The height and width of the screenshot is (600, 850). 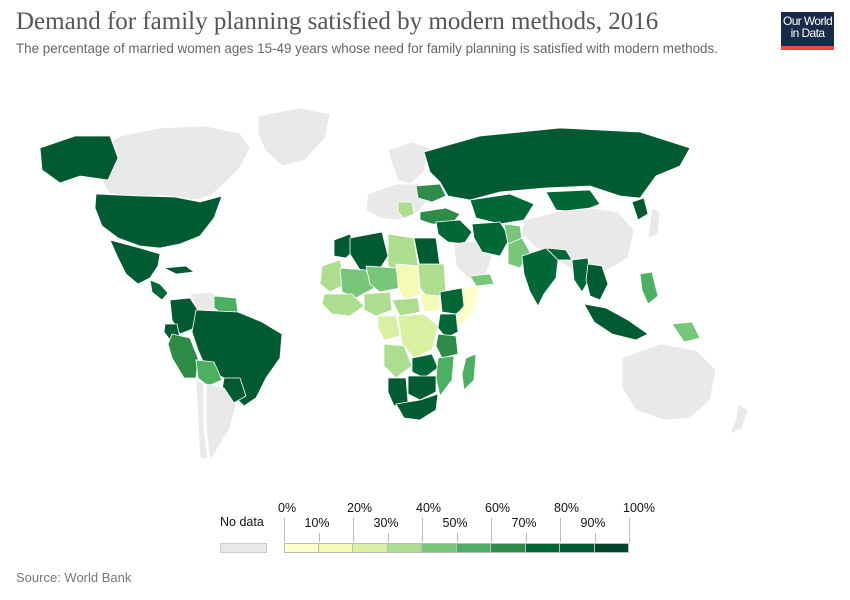 I want to click on map-region-bolivia, so click(x=209, y=373).